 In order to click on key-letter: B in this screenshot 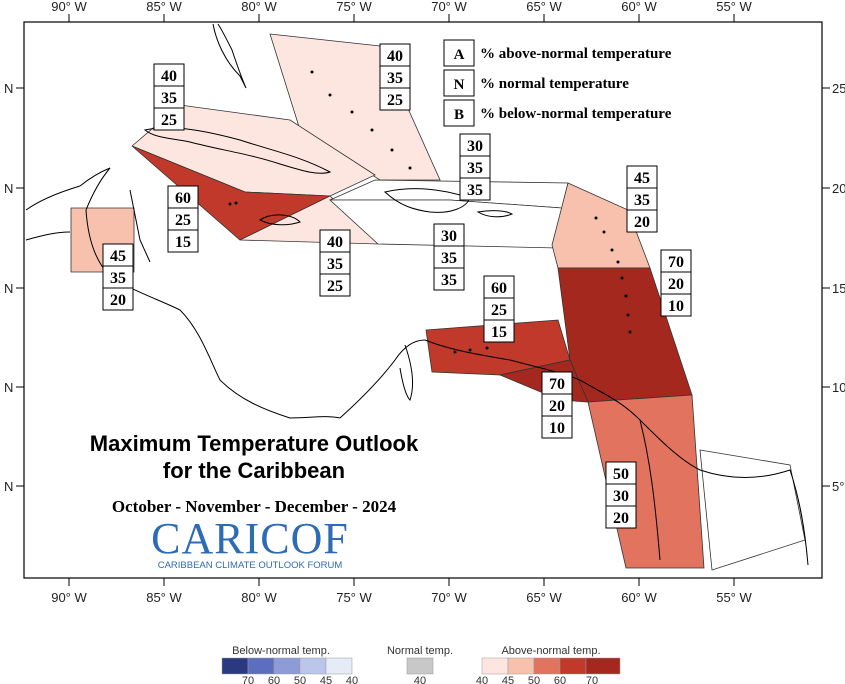, I will do `click(459, 115)`.